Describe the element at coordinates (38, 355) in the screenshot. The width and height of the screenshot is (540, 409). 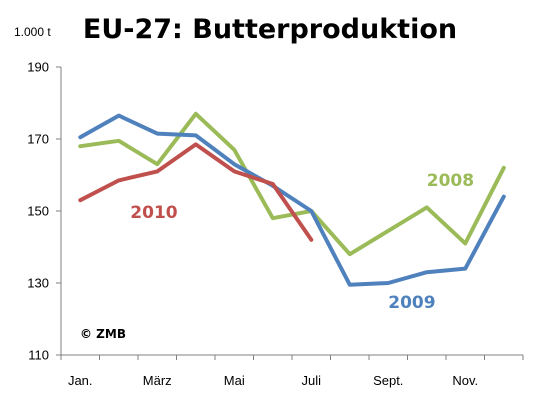
I see `y-tick-label: 110` at that location.